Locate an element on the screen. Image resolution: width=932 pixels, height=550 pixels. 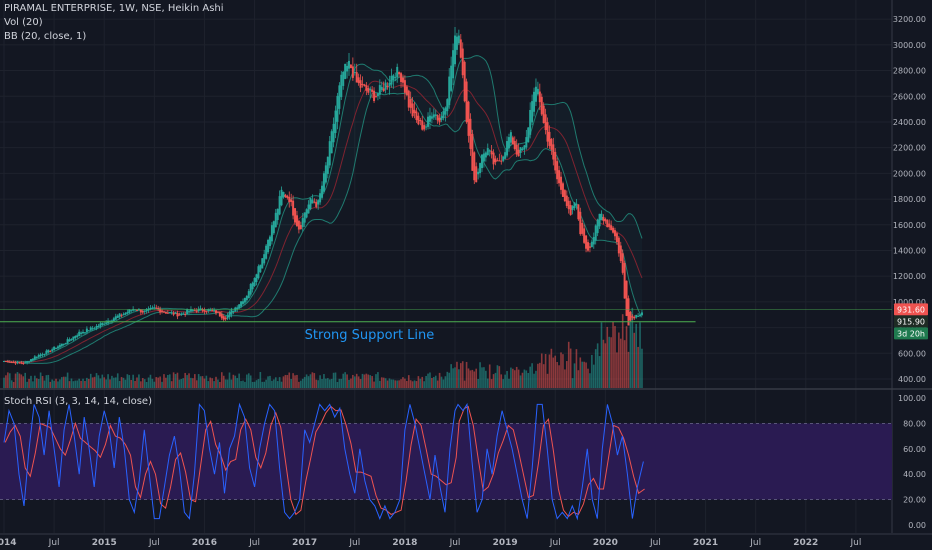
bb-indicator-label: BB (20, close, 1) is located at coordinates (45, 36).